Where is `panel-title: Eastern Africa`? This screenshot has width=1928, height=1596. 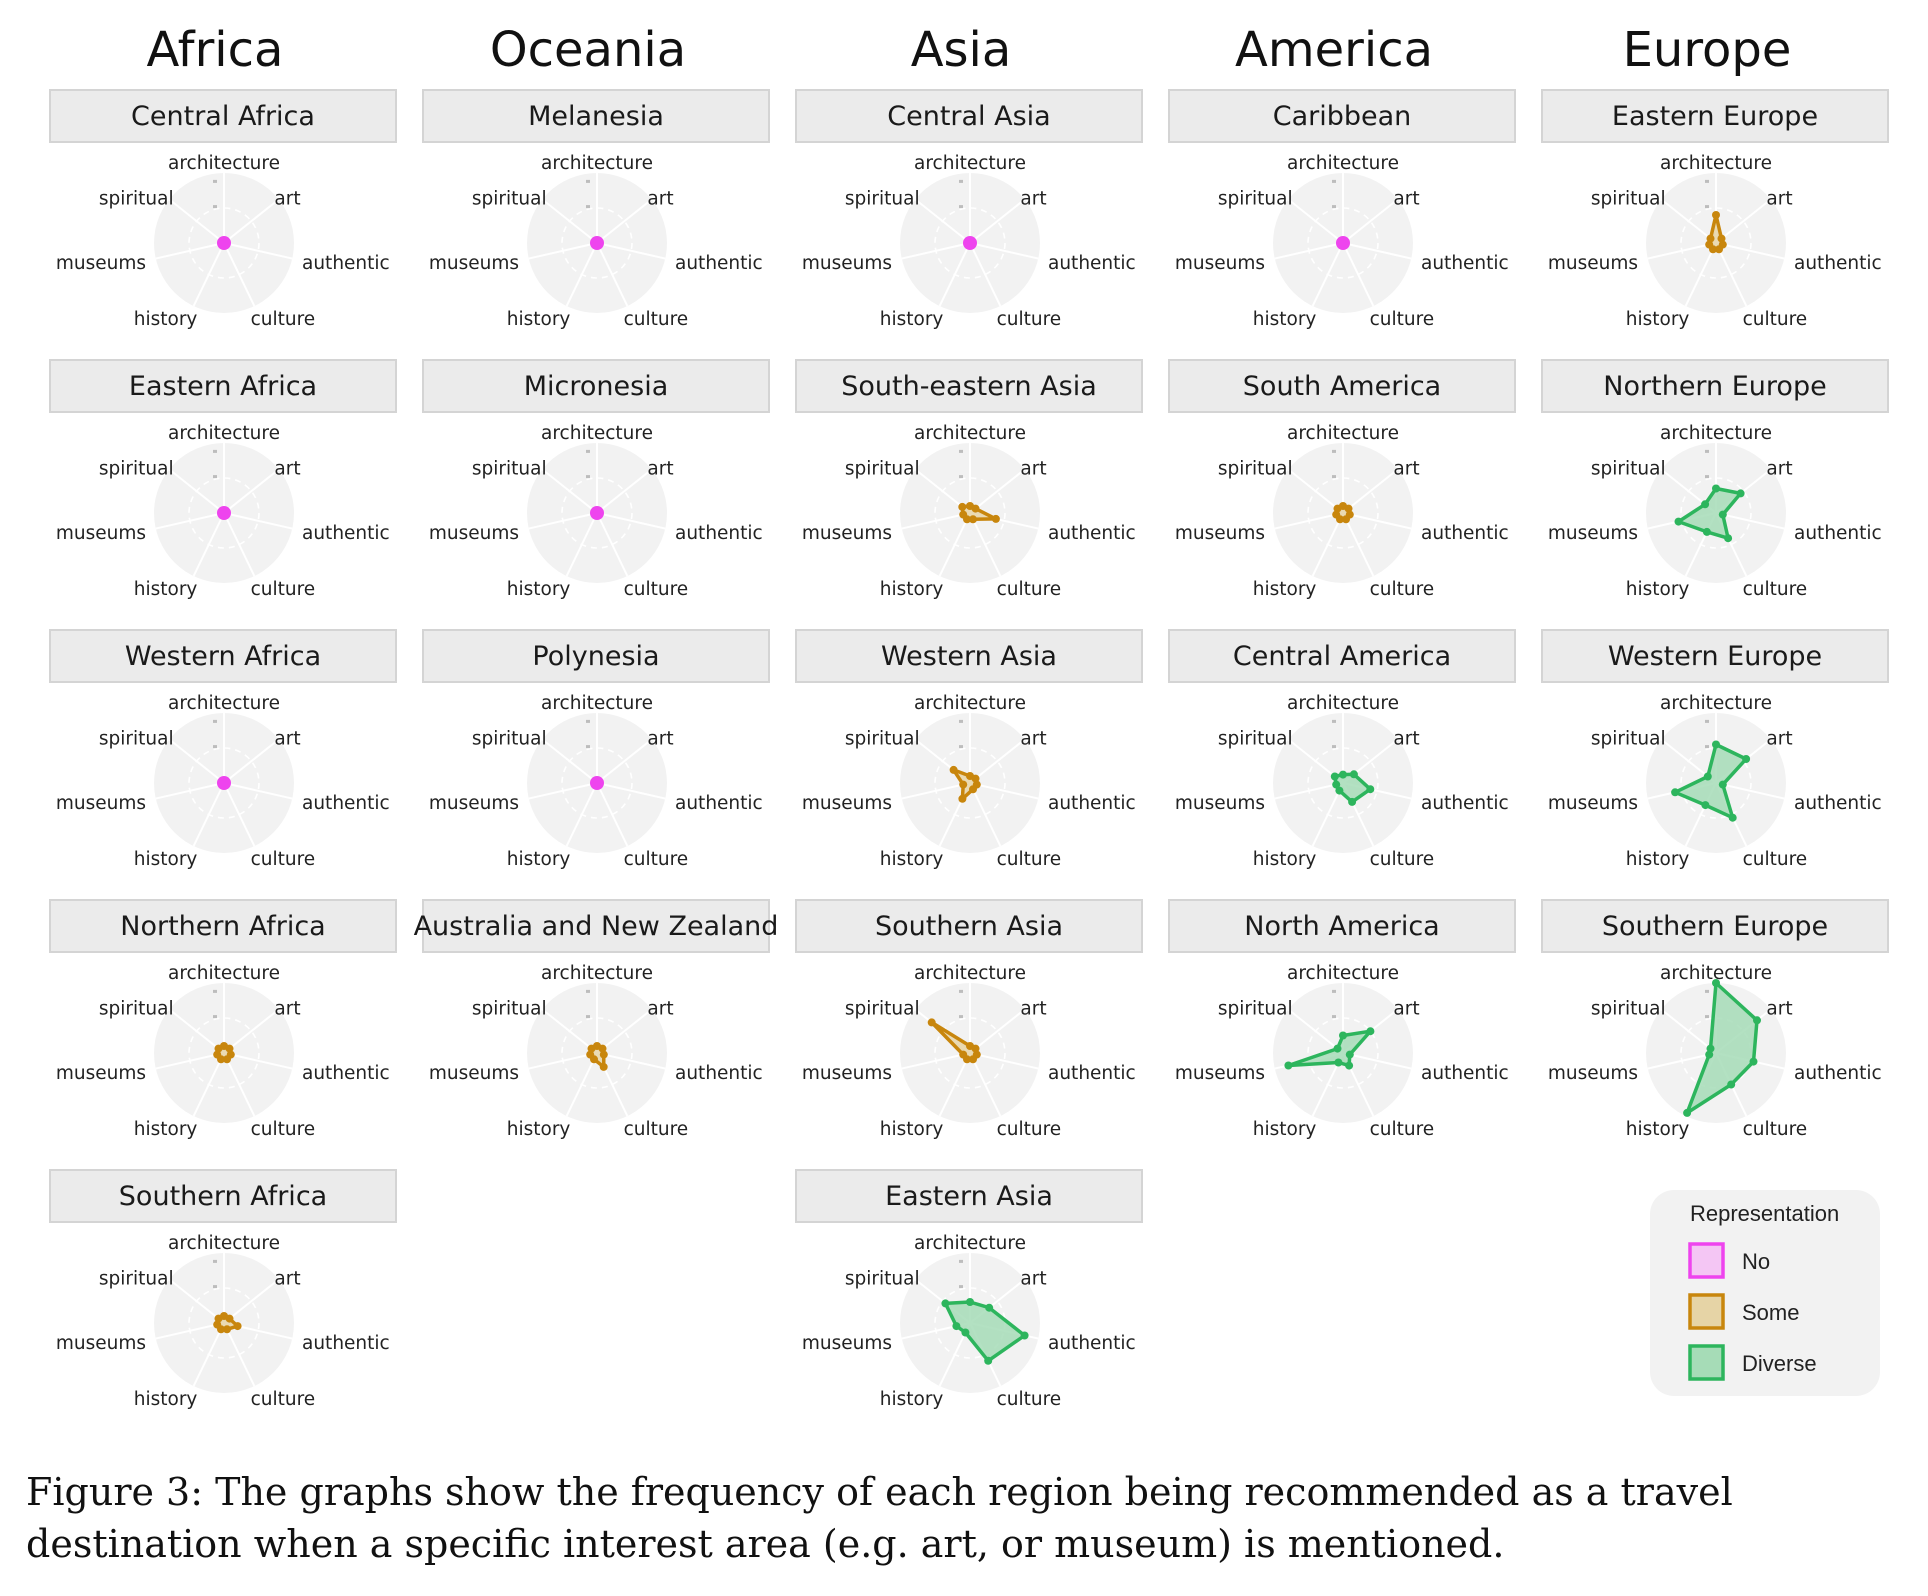
panel-title: Eastern Africa is located at coordinates (223, 386).